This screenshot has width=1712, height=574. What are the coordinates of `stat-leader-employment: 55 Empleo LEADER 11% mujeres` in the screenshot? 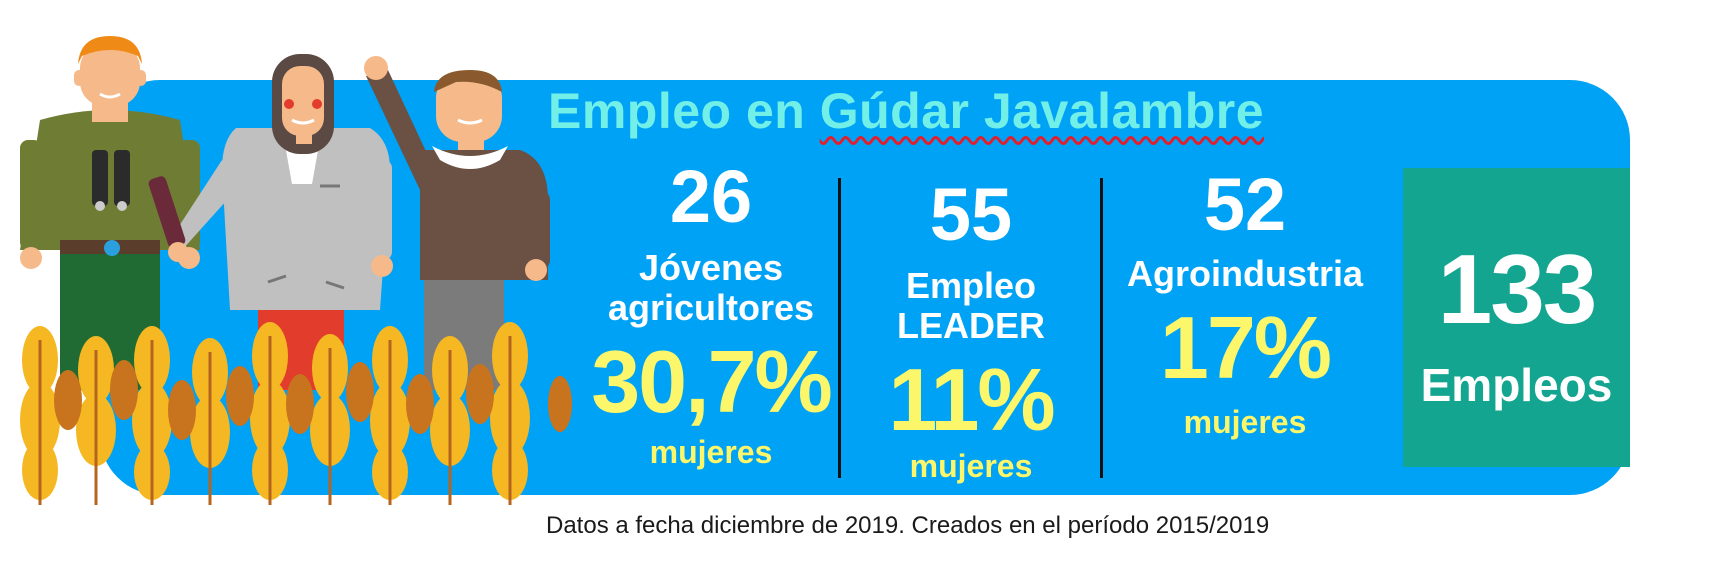 It's located at (971, 328).